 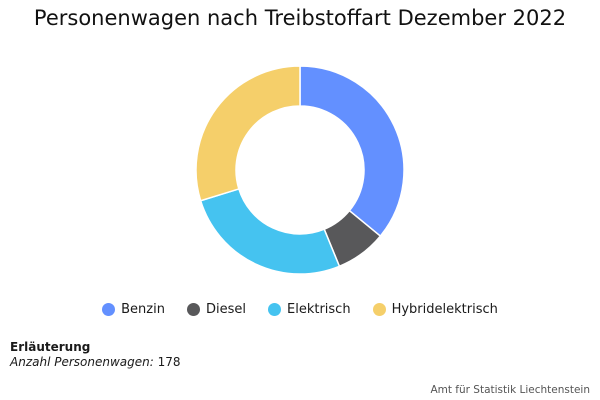 I want to click on slice-elektrisch, so click(x=270, y=231).